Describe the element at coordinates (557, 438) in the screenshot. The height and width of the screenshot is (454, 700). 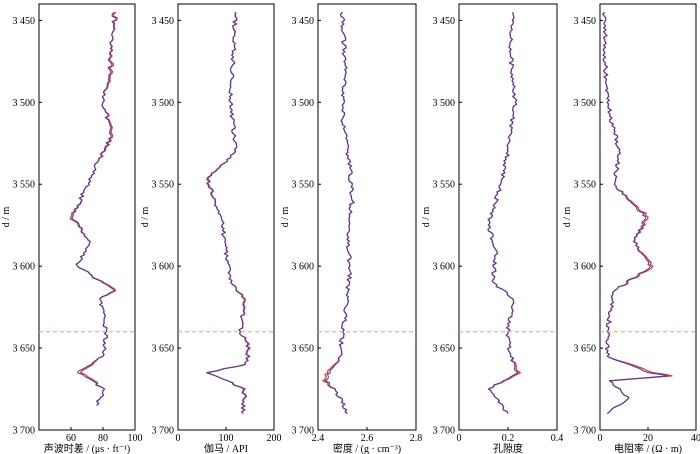
I see `x-tick-label: 0.4` at that location.